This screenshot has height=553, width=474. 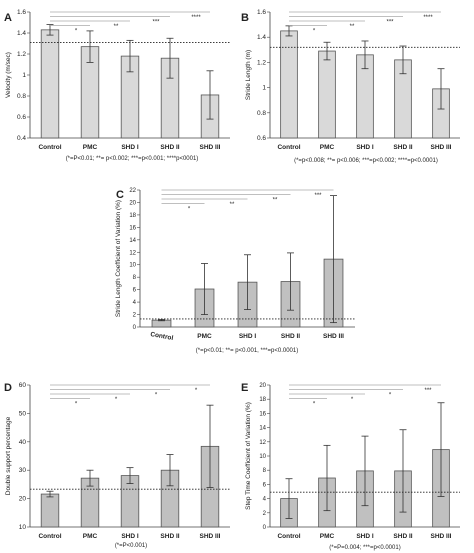 I want to click on panel-letter: D, so click(x=8, y=388).